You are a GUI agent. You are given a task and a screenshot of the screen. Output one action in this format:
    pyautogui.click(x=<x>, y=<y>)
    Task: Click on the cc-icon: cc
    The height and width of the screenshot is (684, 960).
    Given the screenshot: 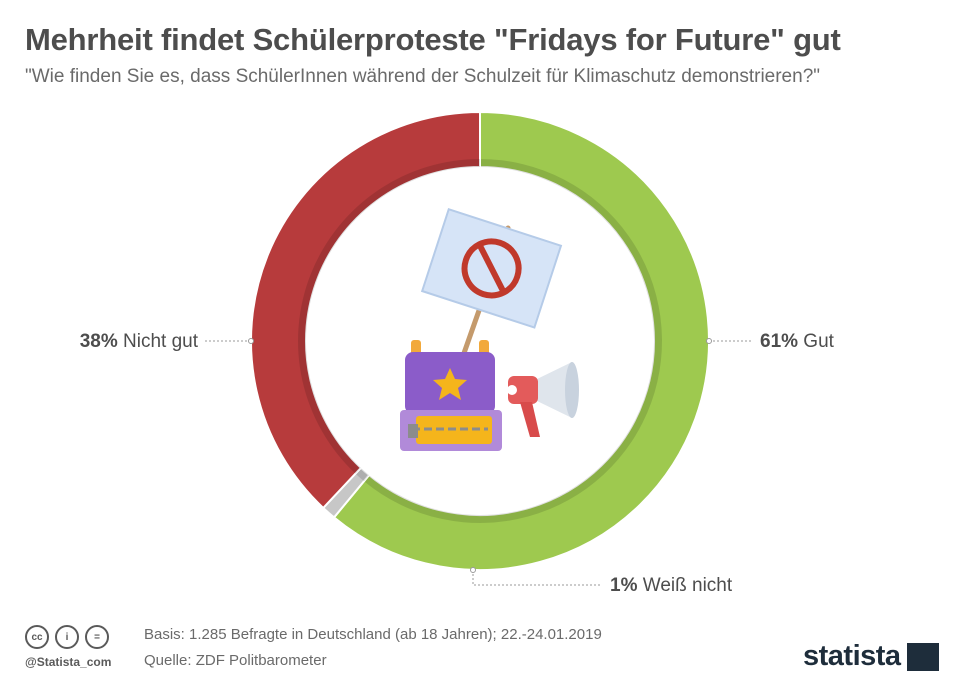 What is the action you would take?
    pyautogui.click(x=37, y=637)
    